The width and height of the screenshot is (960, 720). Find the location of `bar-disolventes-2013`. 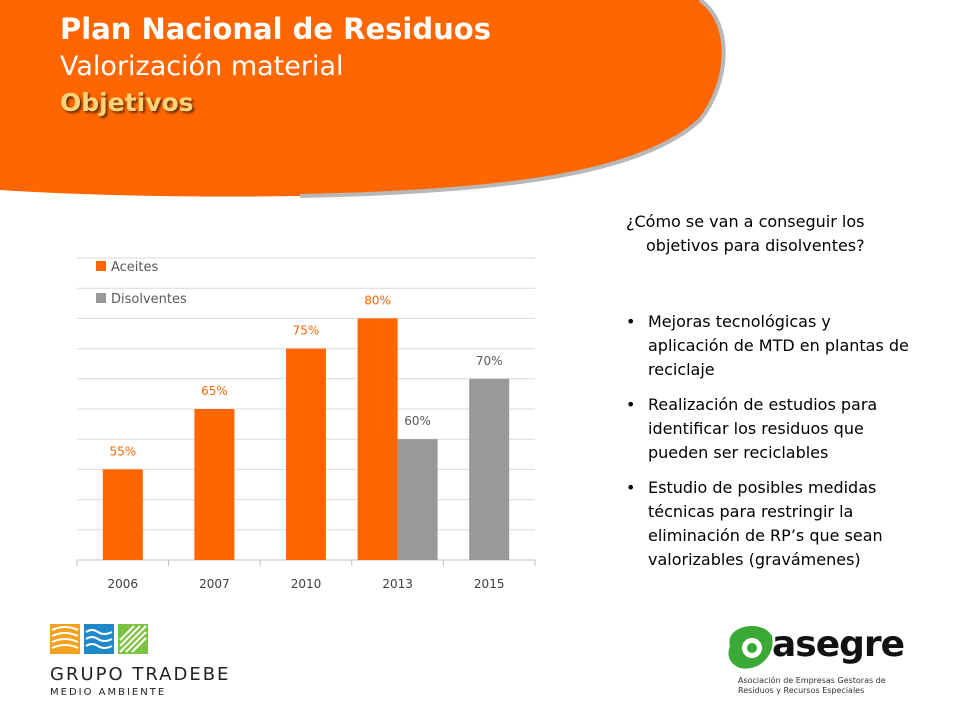

bar-disolventes-2013 is located at coordinates (417, 499).